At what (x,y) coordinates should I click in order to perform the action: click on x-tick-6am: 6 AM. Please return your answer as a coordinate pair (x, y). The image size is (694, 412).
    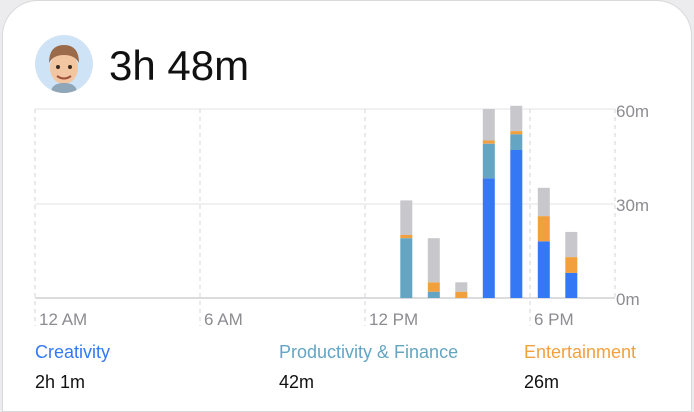
    Looking at the image, I should click on (223, 319).